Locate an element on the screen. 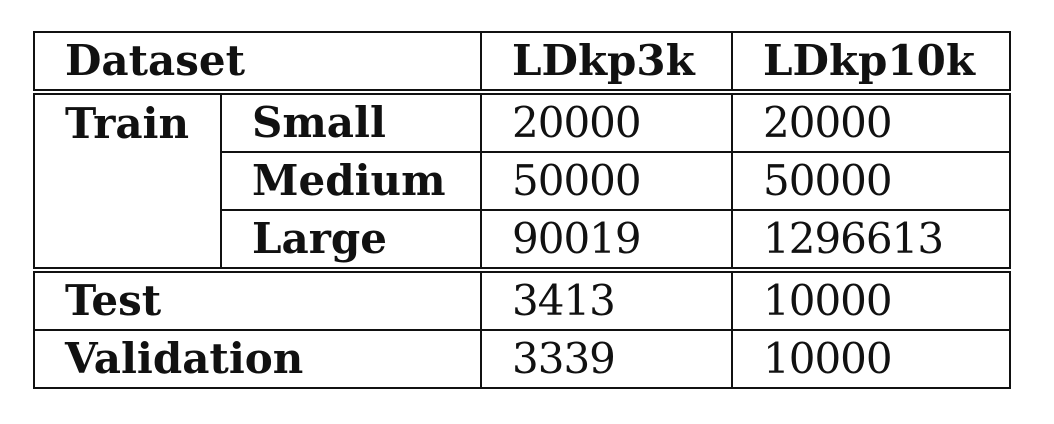 This screenshot has height=424, width=1054. validation-label: Validation is located at coordinates (257, 359).